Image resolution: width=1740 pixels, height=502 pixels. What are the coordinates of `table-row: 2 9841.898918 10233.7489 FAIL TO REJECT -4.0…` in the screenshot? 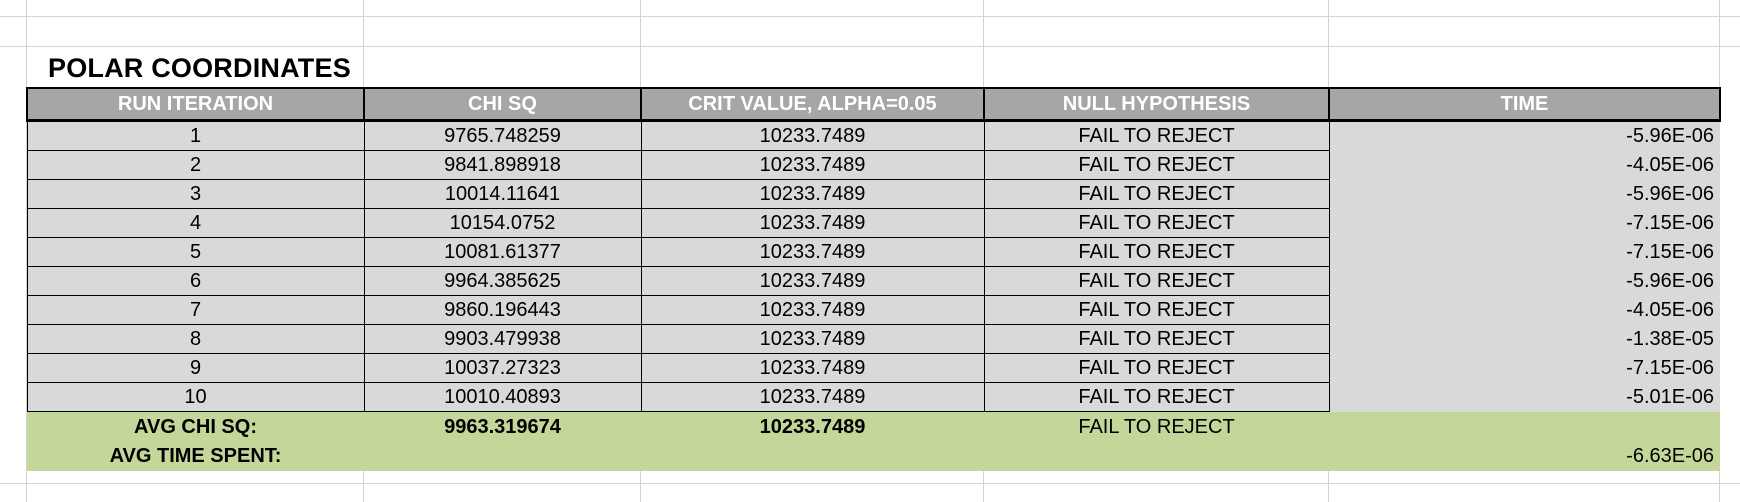 It's located at (873, 165).